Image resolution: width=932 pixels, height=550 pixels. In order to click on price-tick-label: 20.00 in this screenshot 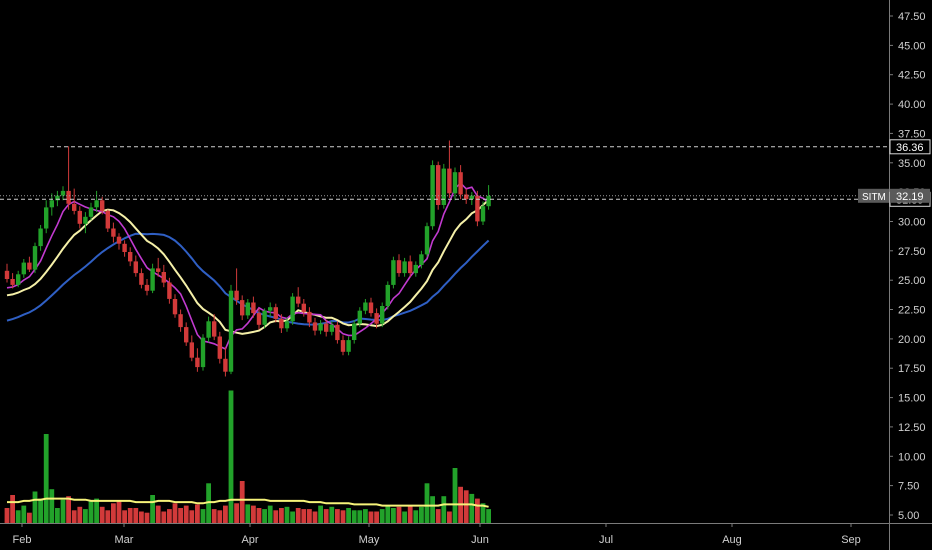, I will do `click(912, 340)`.